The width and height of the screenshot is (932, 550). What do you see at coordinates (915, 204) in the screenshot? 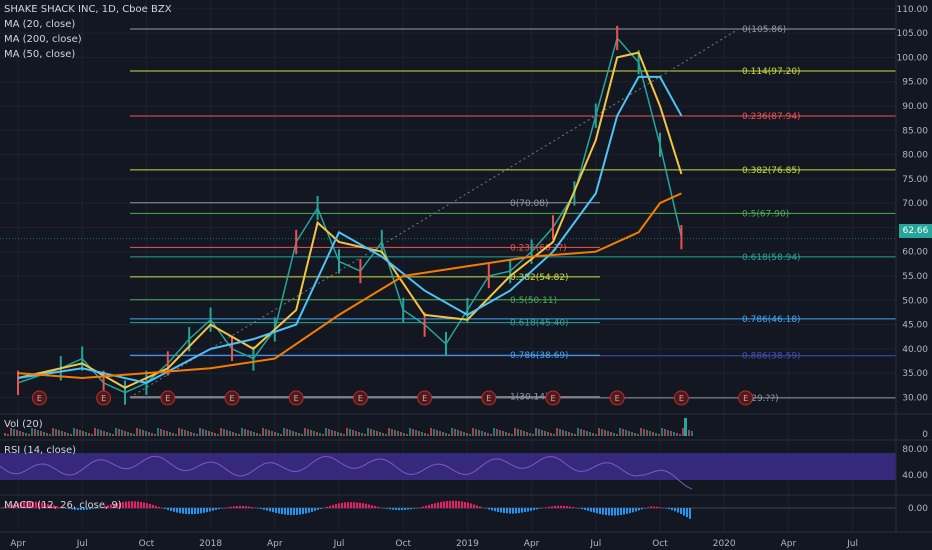
I see `y-tick-label: 70.00` at bounding box center [915, 204].